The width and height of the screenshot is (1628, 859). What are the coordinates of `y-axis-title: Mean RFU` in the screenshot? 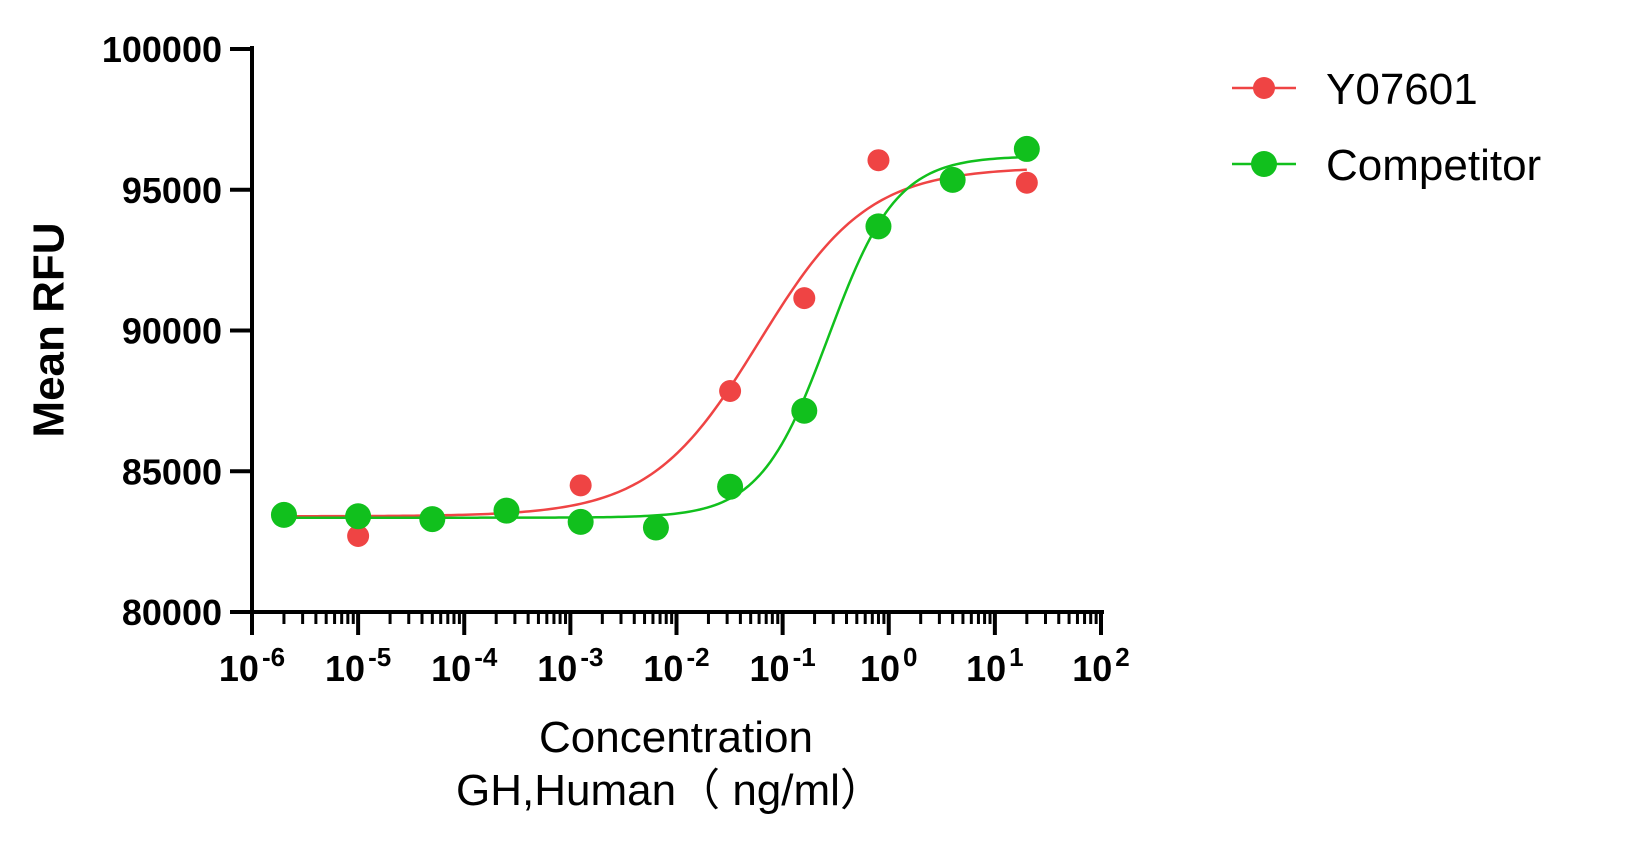 It's located at (49, 329).